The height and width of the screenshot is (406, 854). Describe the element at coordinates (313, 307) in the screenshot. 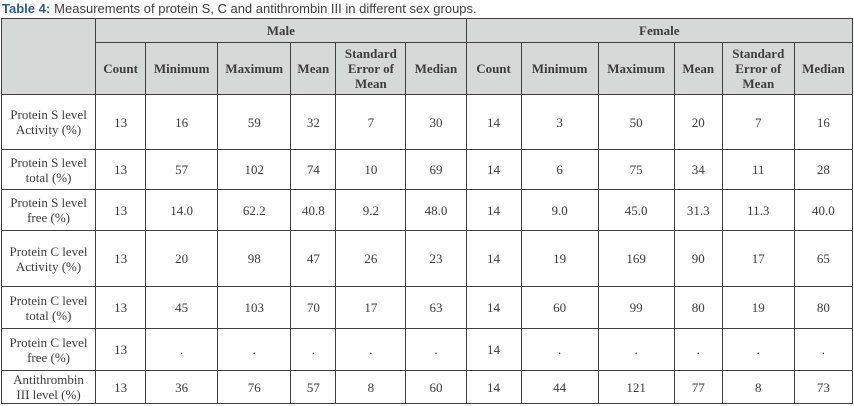

I see `table-cell: 70` at that location.